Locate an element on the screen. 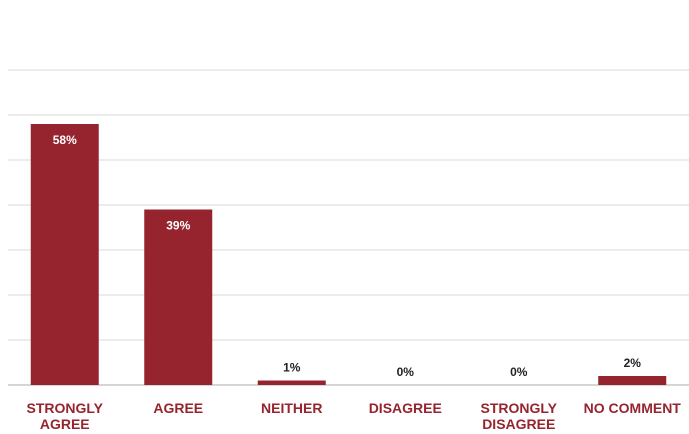  bar-value-label: 2% is located at coordinates (633, 363).